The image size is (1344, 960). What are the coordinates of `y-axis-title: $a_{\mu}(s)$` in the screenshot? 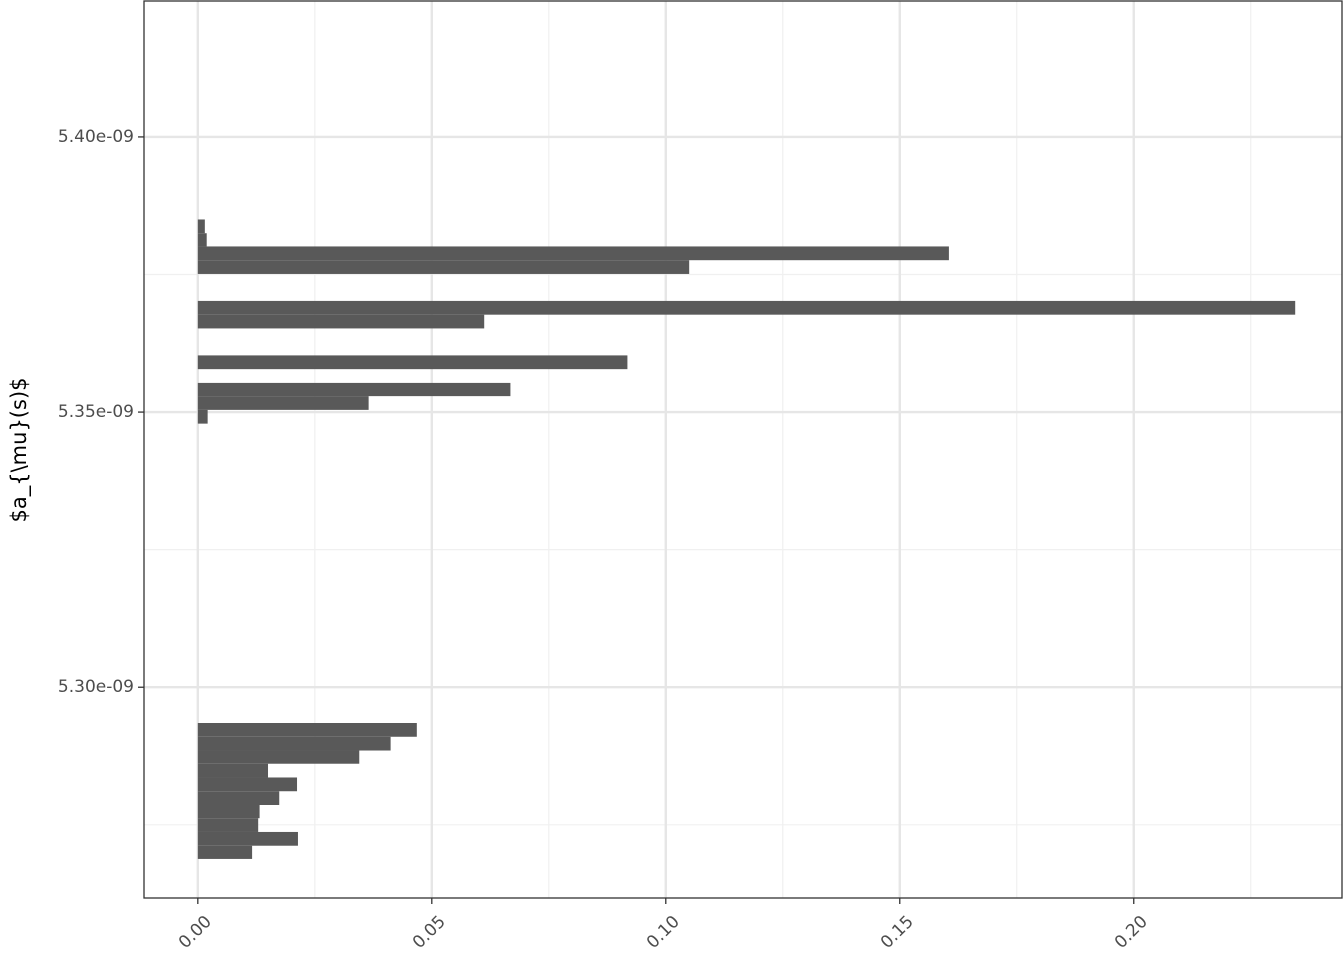 It's located at (19, 450).